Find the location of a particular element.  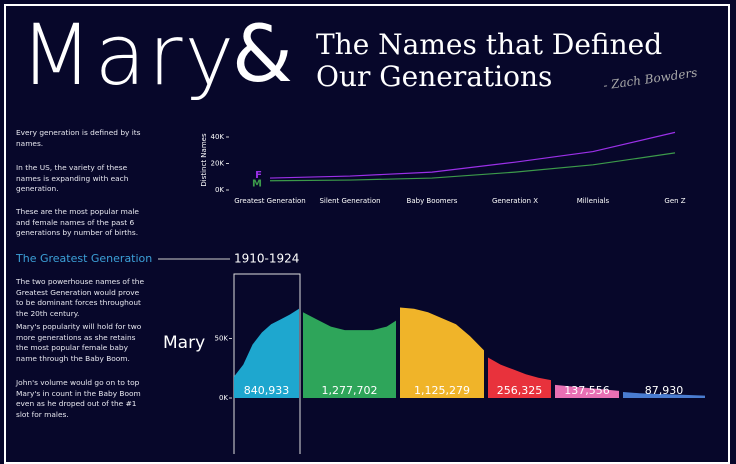

total-label: 87,930 is located at coordinates (664, 390).